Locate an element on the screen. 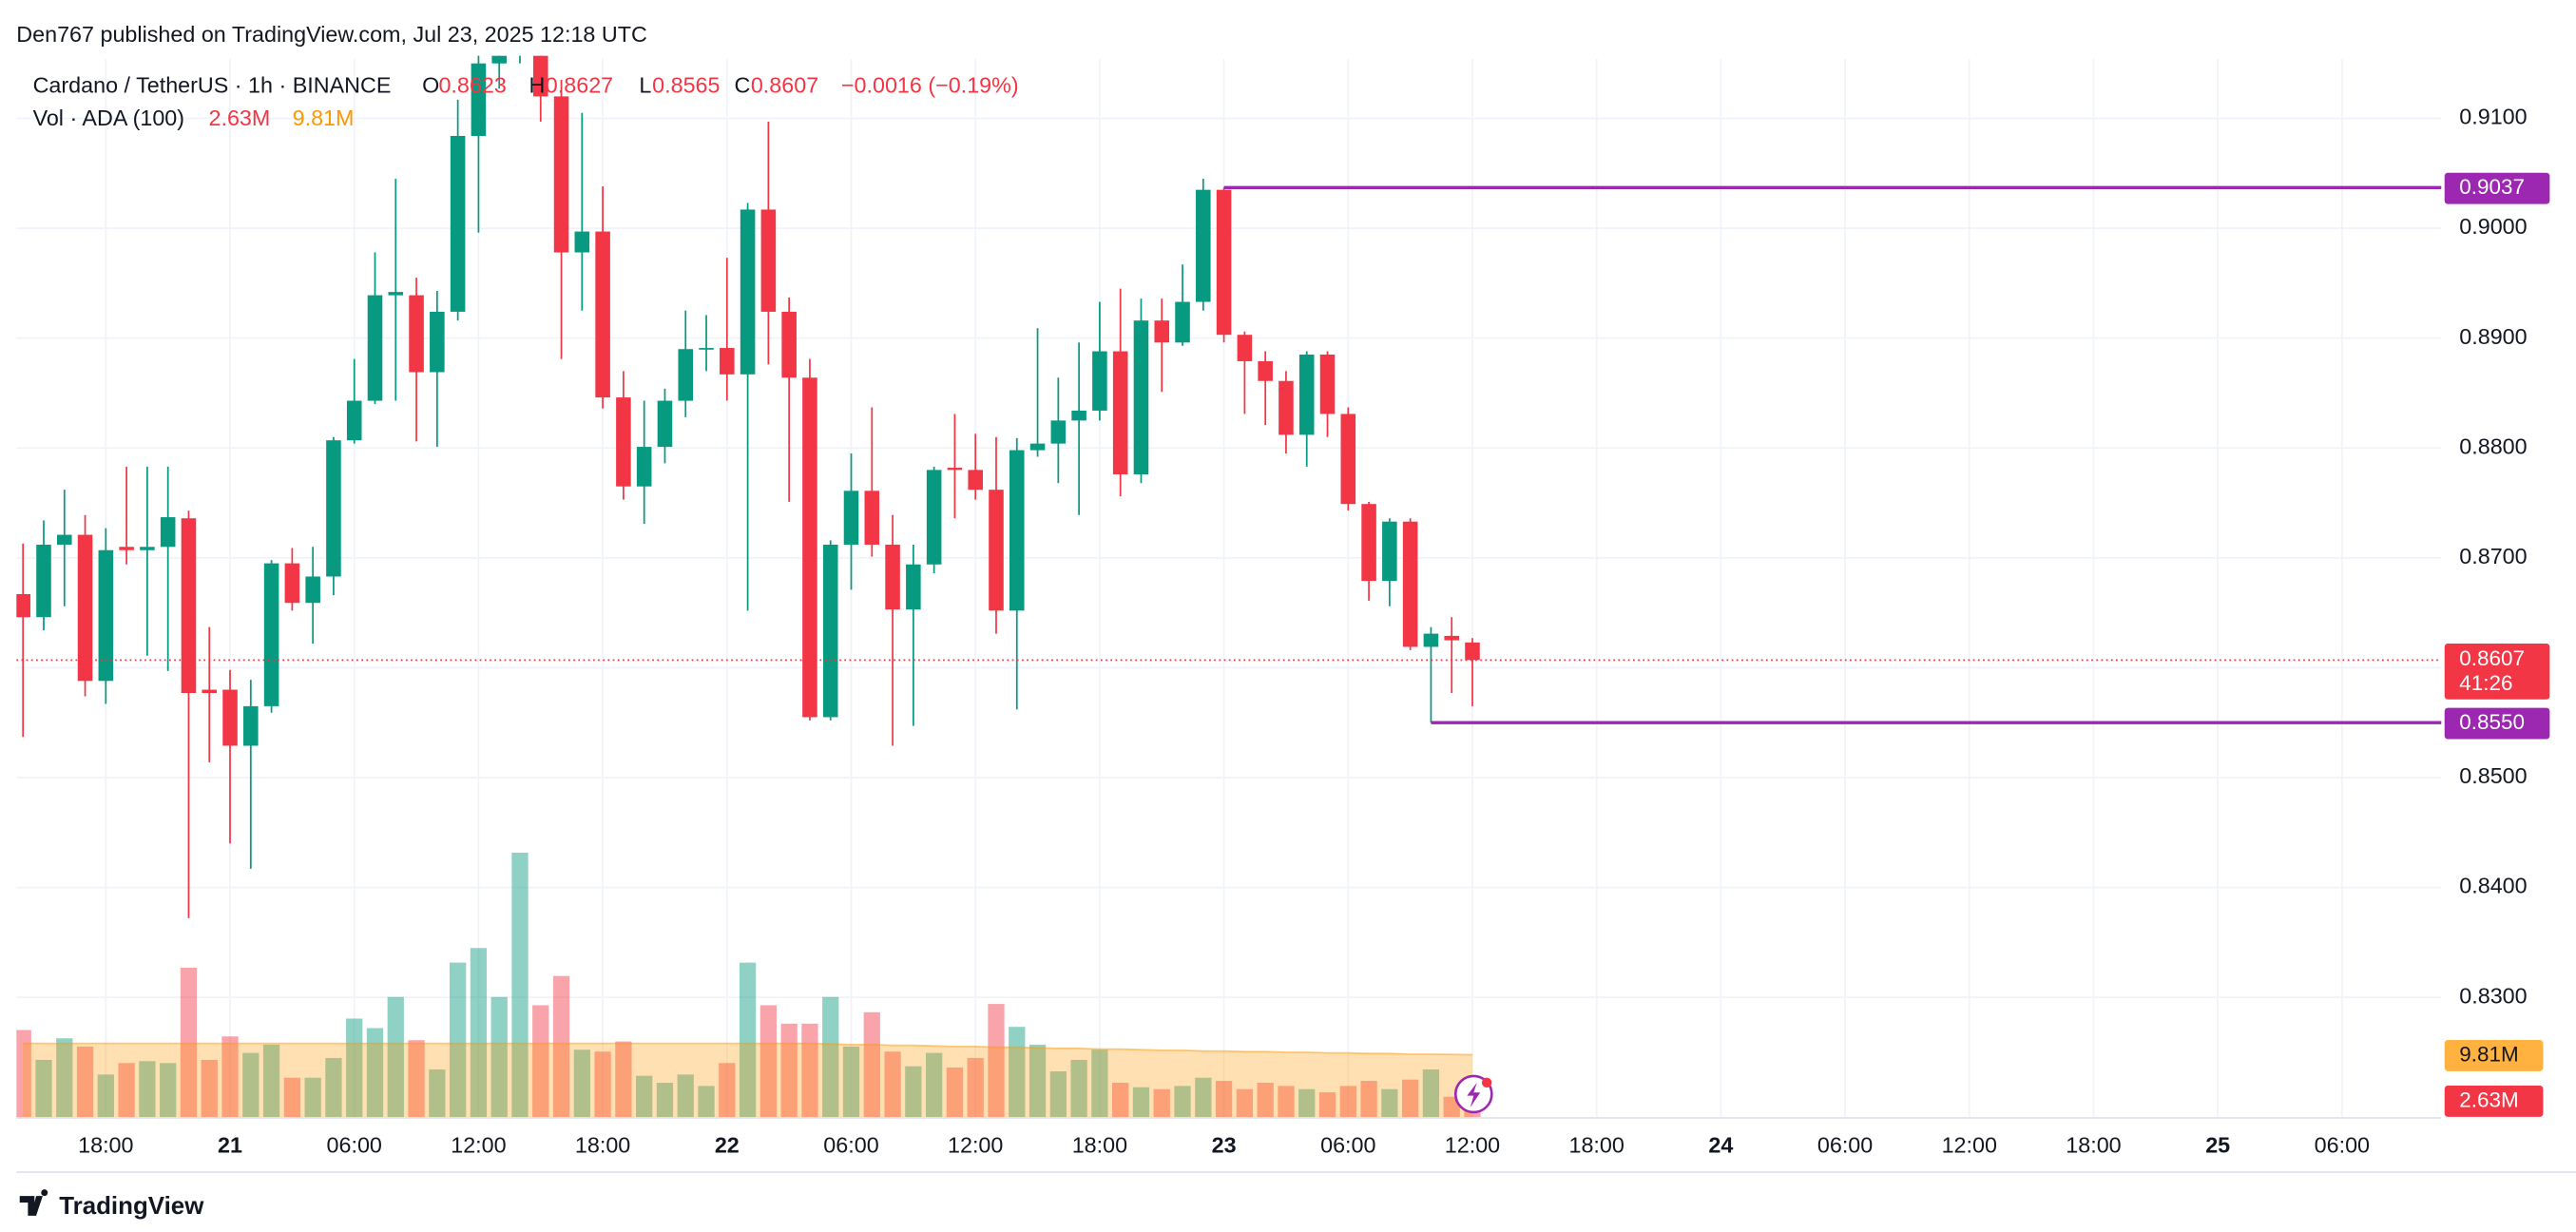  level-badge is located at coordinates (2497, 188).